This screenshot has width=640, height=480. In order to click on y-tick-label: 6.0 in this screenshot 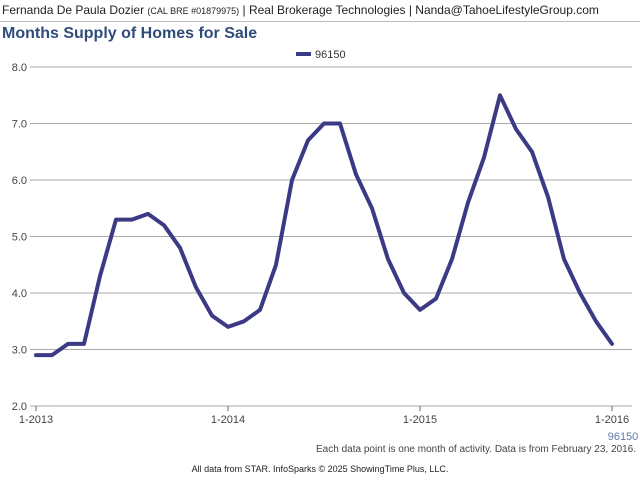, I will do `click(19, 181)`.